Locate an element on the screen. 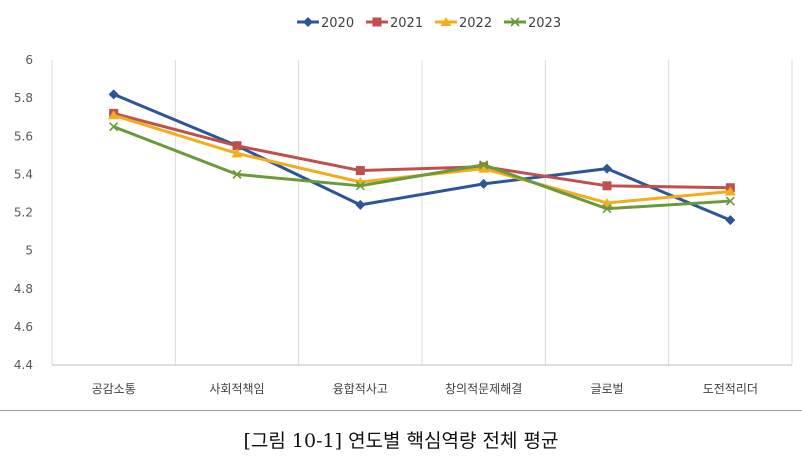 This screenshot has width=802, height=459. legend-label: 2021 is located at coordinates (406, 23).